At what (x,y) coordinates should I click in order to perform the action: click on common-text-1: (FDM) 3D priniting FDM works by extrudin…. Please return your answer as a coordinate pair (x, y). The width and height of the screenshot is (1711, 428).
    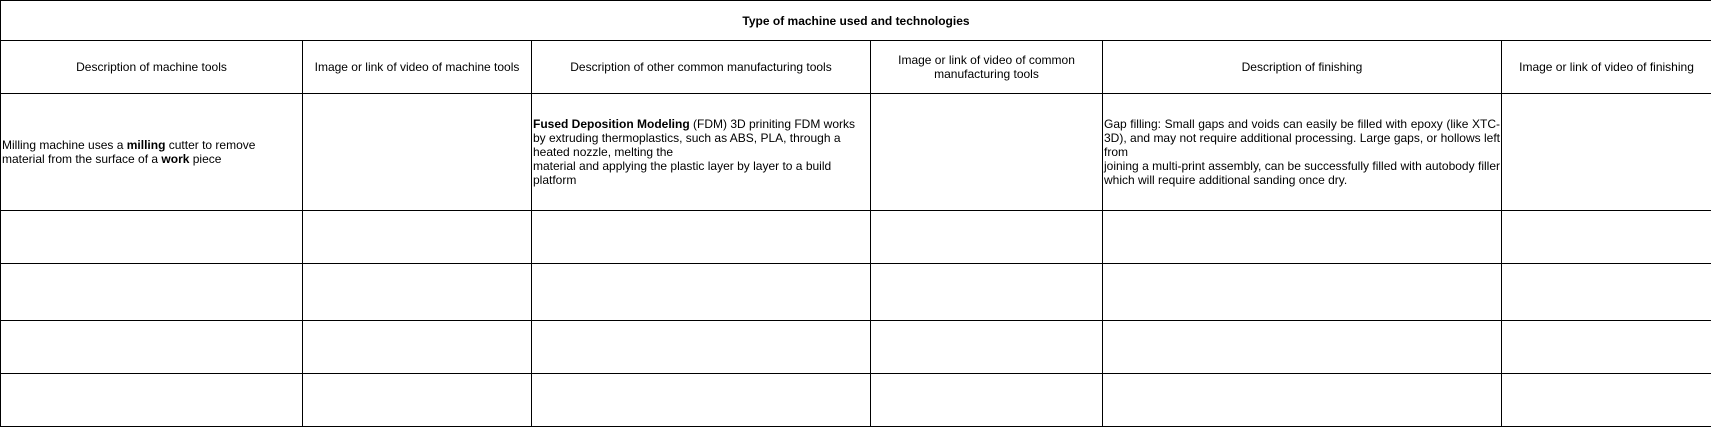
    Looking at the image, I should click on (694, 138).